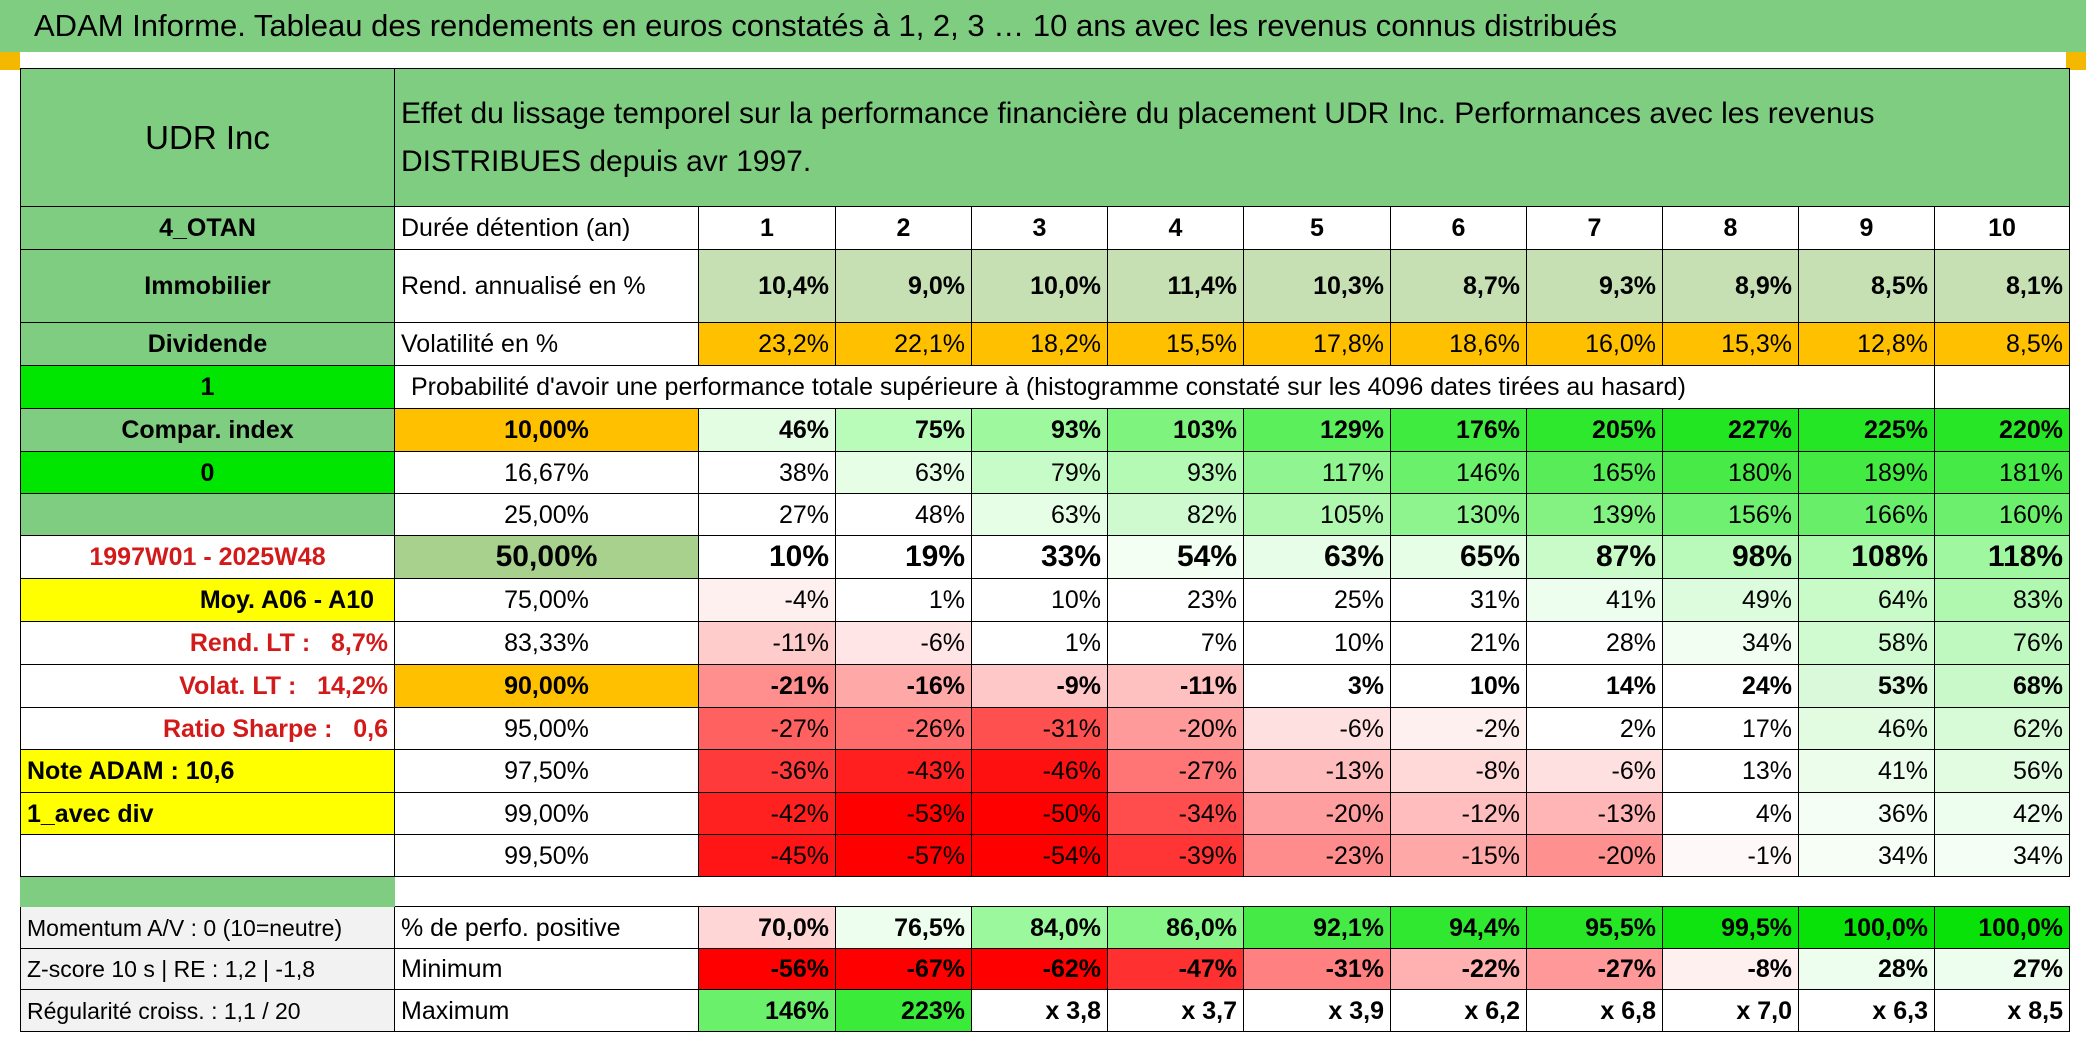  Describe the element at coordinates (1458, 969) in the screenshot. I see `minimum-cell: -22%` at that location.